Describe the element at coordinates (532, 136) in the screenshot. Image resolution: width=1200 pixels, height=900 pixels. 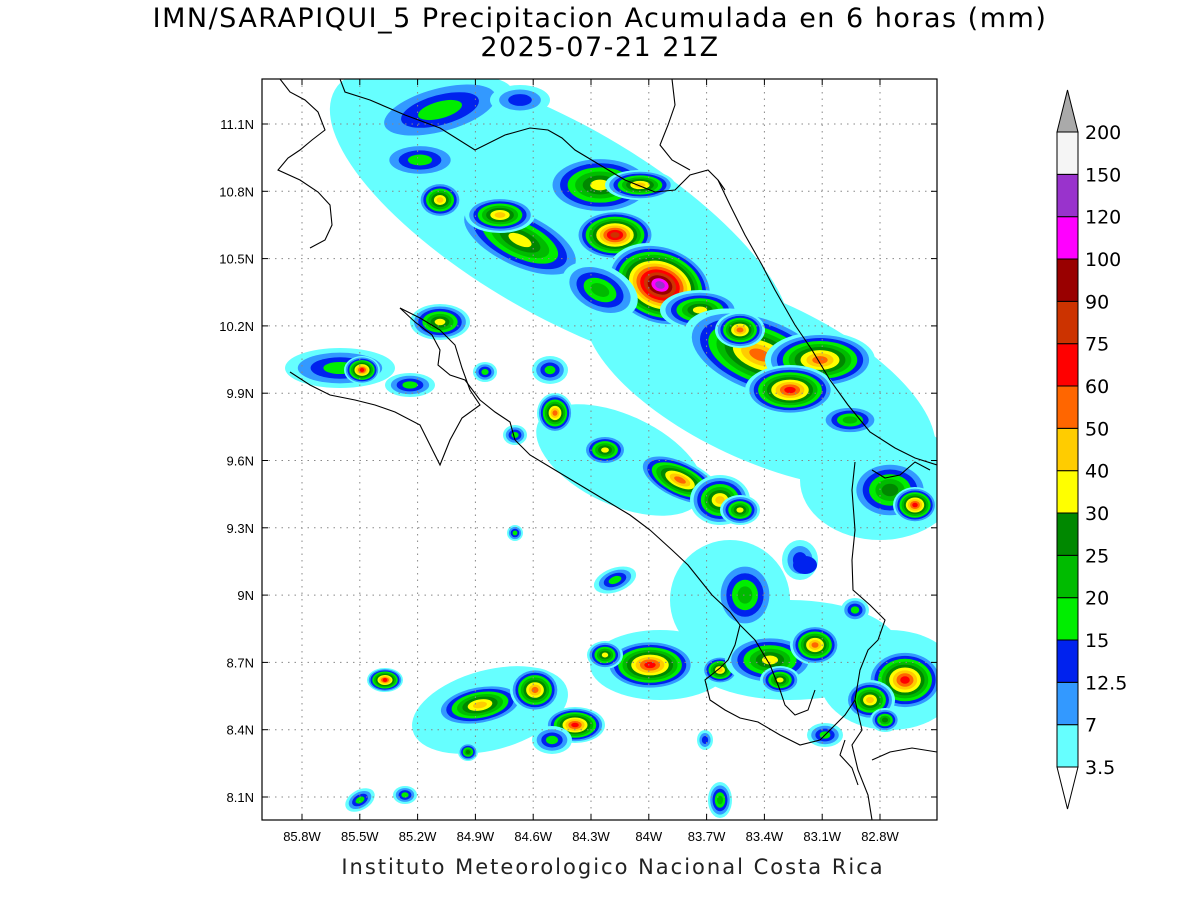
I see `nicaragua-border` at that location.